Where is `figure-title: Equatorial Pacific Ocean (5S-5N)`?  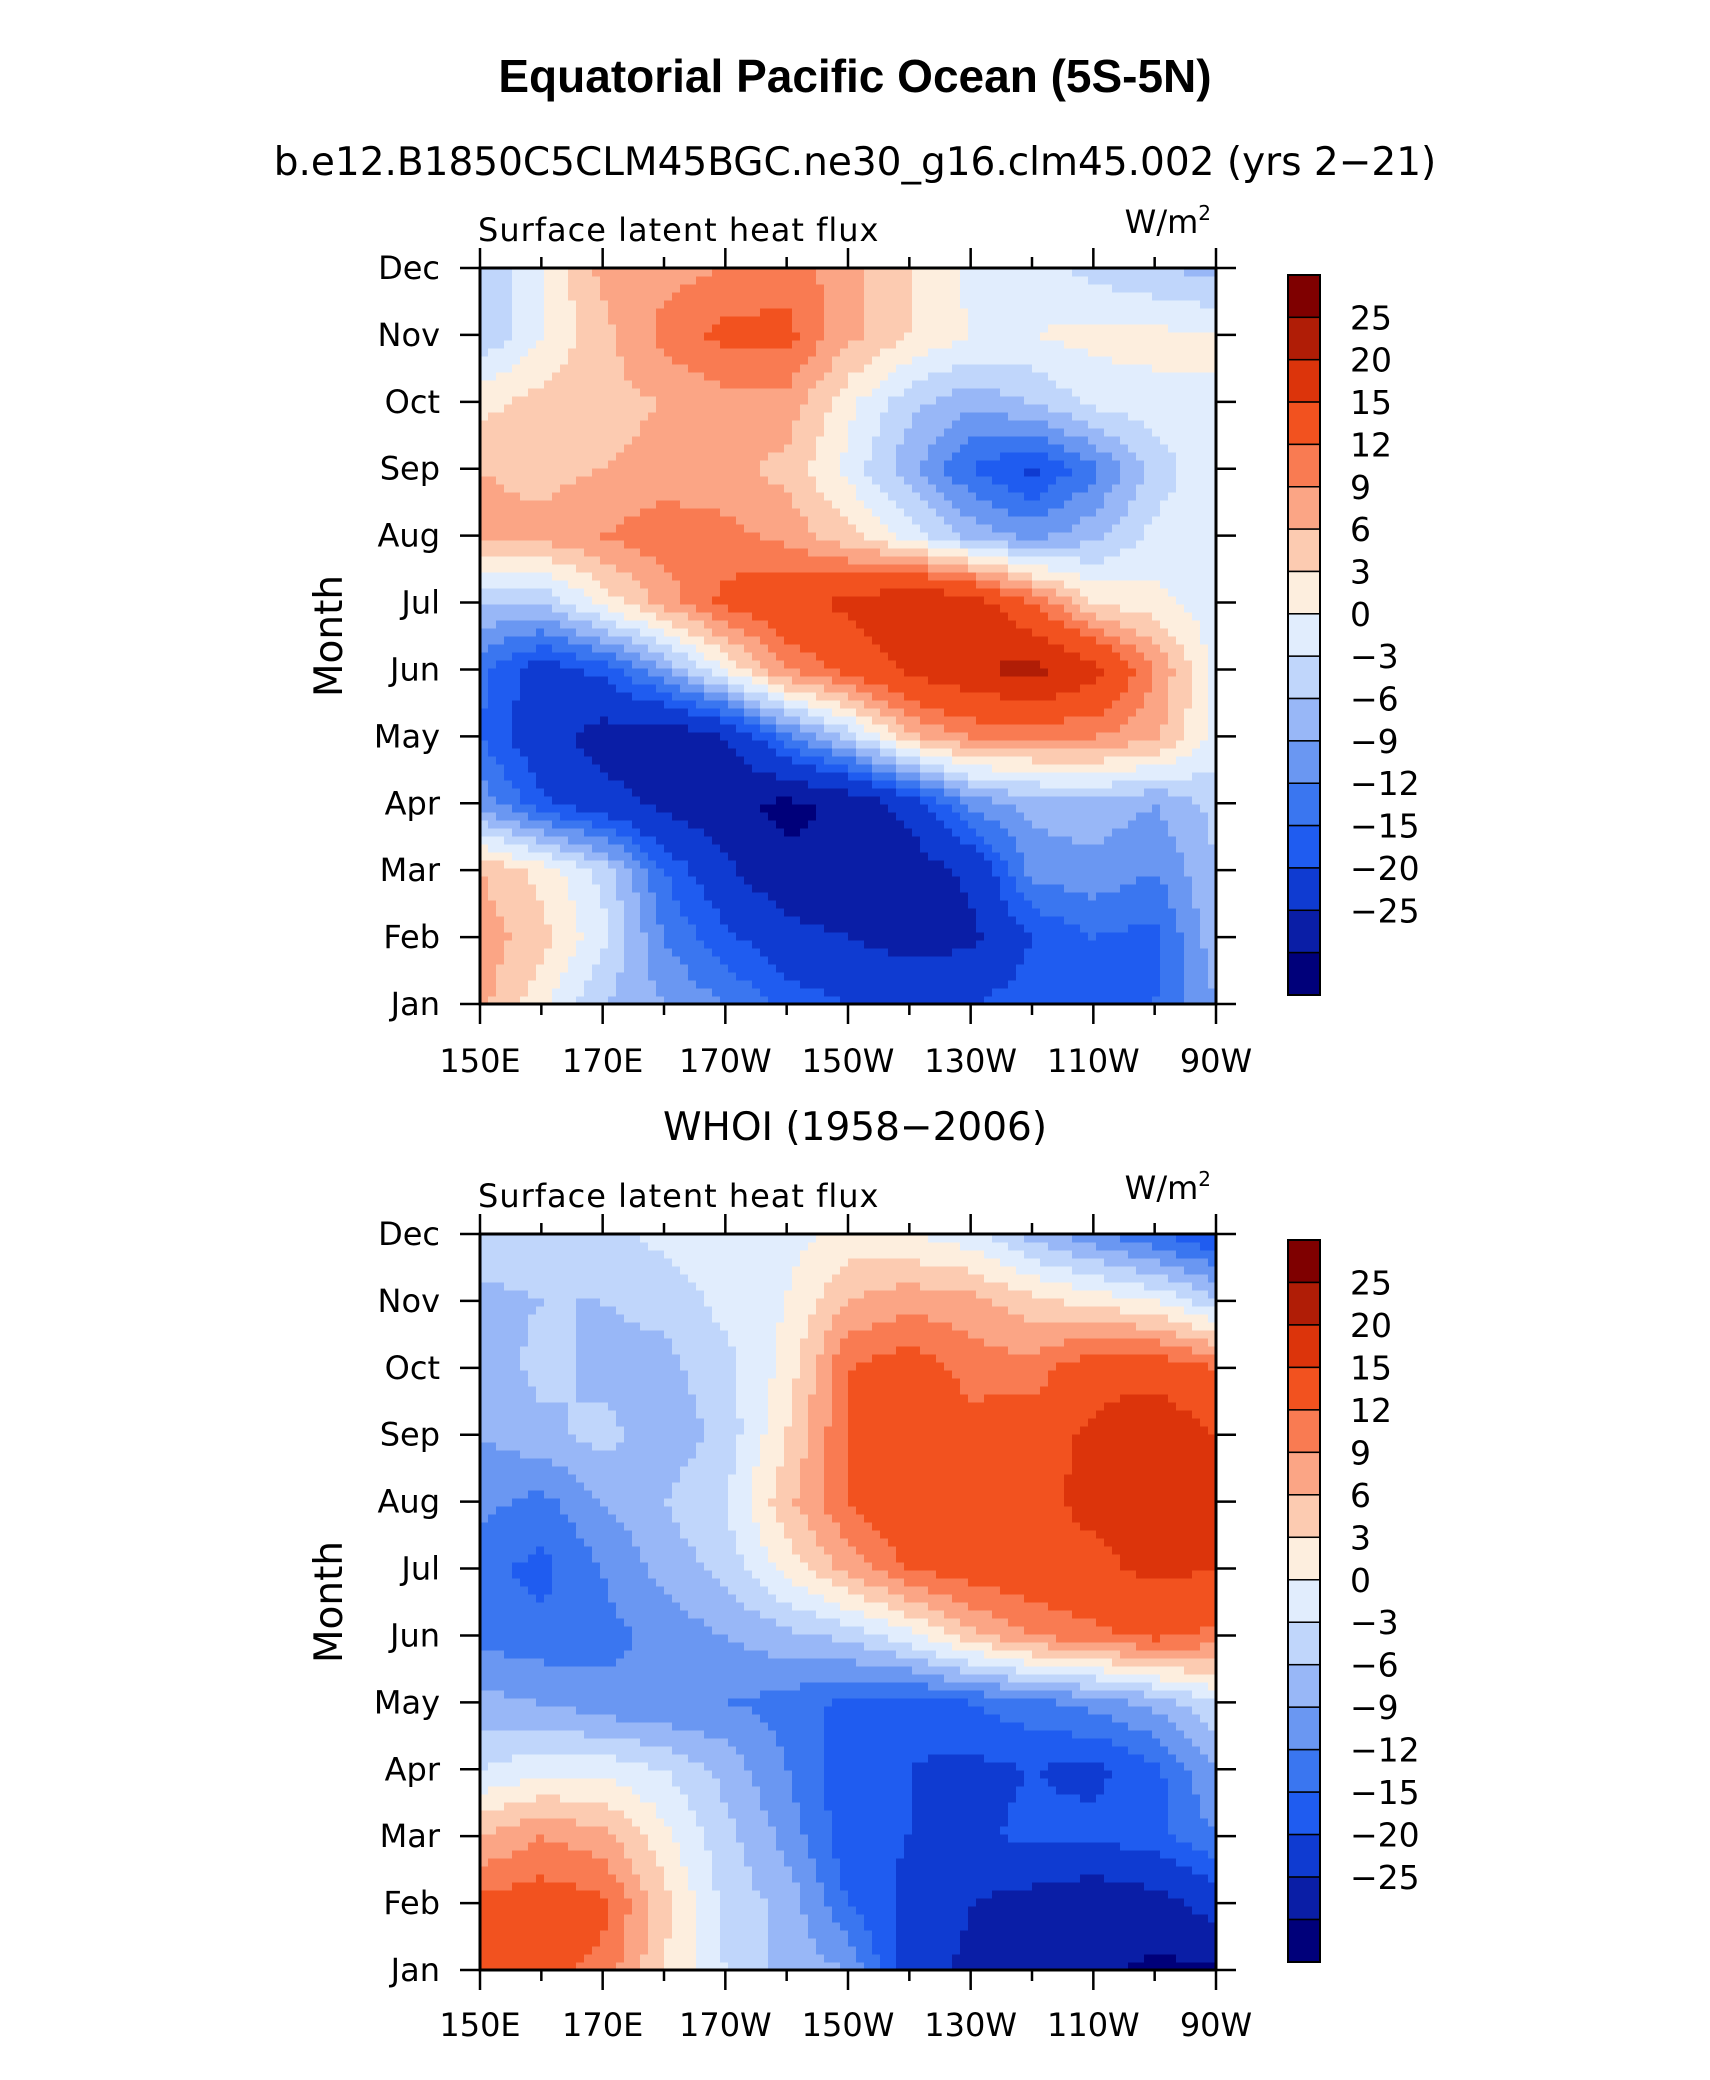
figure-title: Equatorial Pacific Ocean (5S-5N) is located at coordinates (854, 76).